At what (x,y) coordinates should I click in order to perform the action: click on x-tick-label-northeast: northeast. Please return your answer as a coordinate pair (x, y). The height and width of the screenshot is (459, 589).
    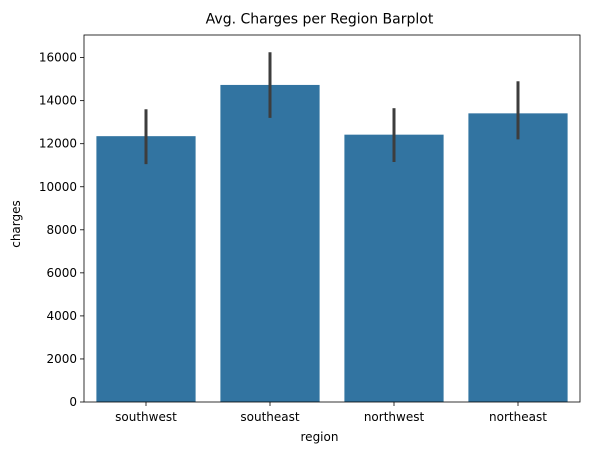
    Looking at the image, I should click on (518, 417).